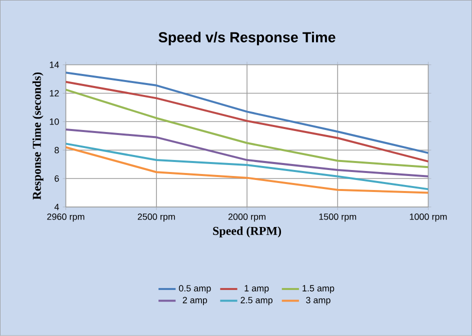  Describe the element at coordinates (256, 301) in the screenshot. I see `legend-label: 2.5 amp` at that location.